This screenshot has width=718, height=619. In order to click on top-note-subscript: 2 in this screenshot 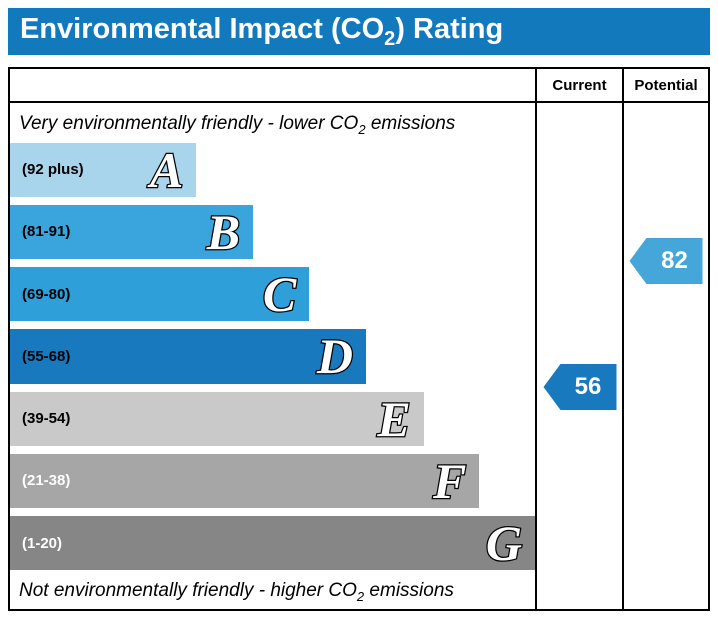, I will do `click(362, 129)`.